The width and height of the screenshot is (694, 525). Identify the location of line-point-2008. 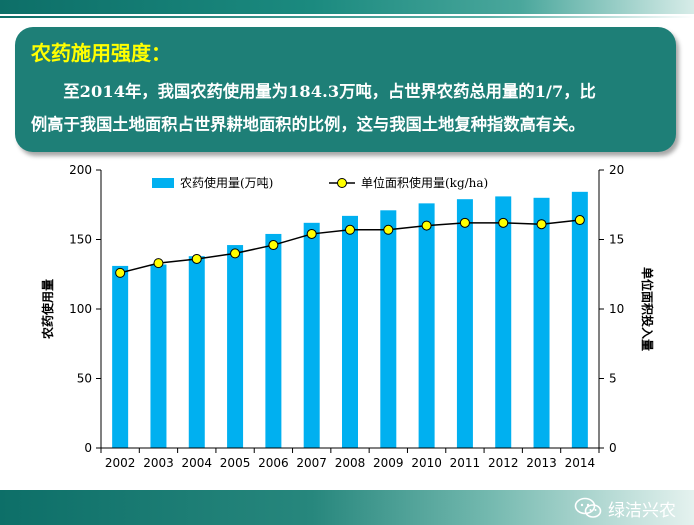
(350, 229).